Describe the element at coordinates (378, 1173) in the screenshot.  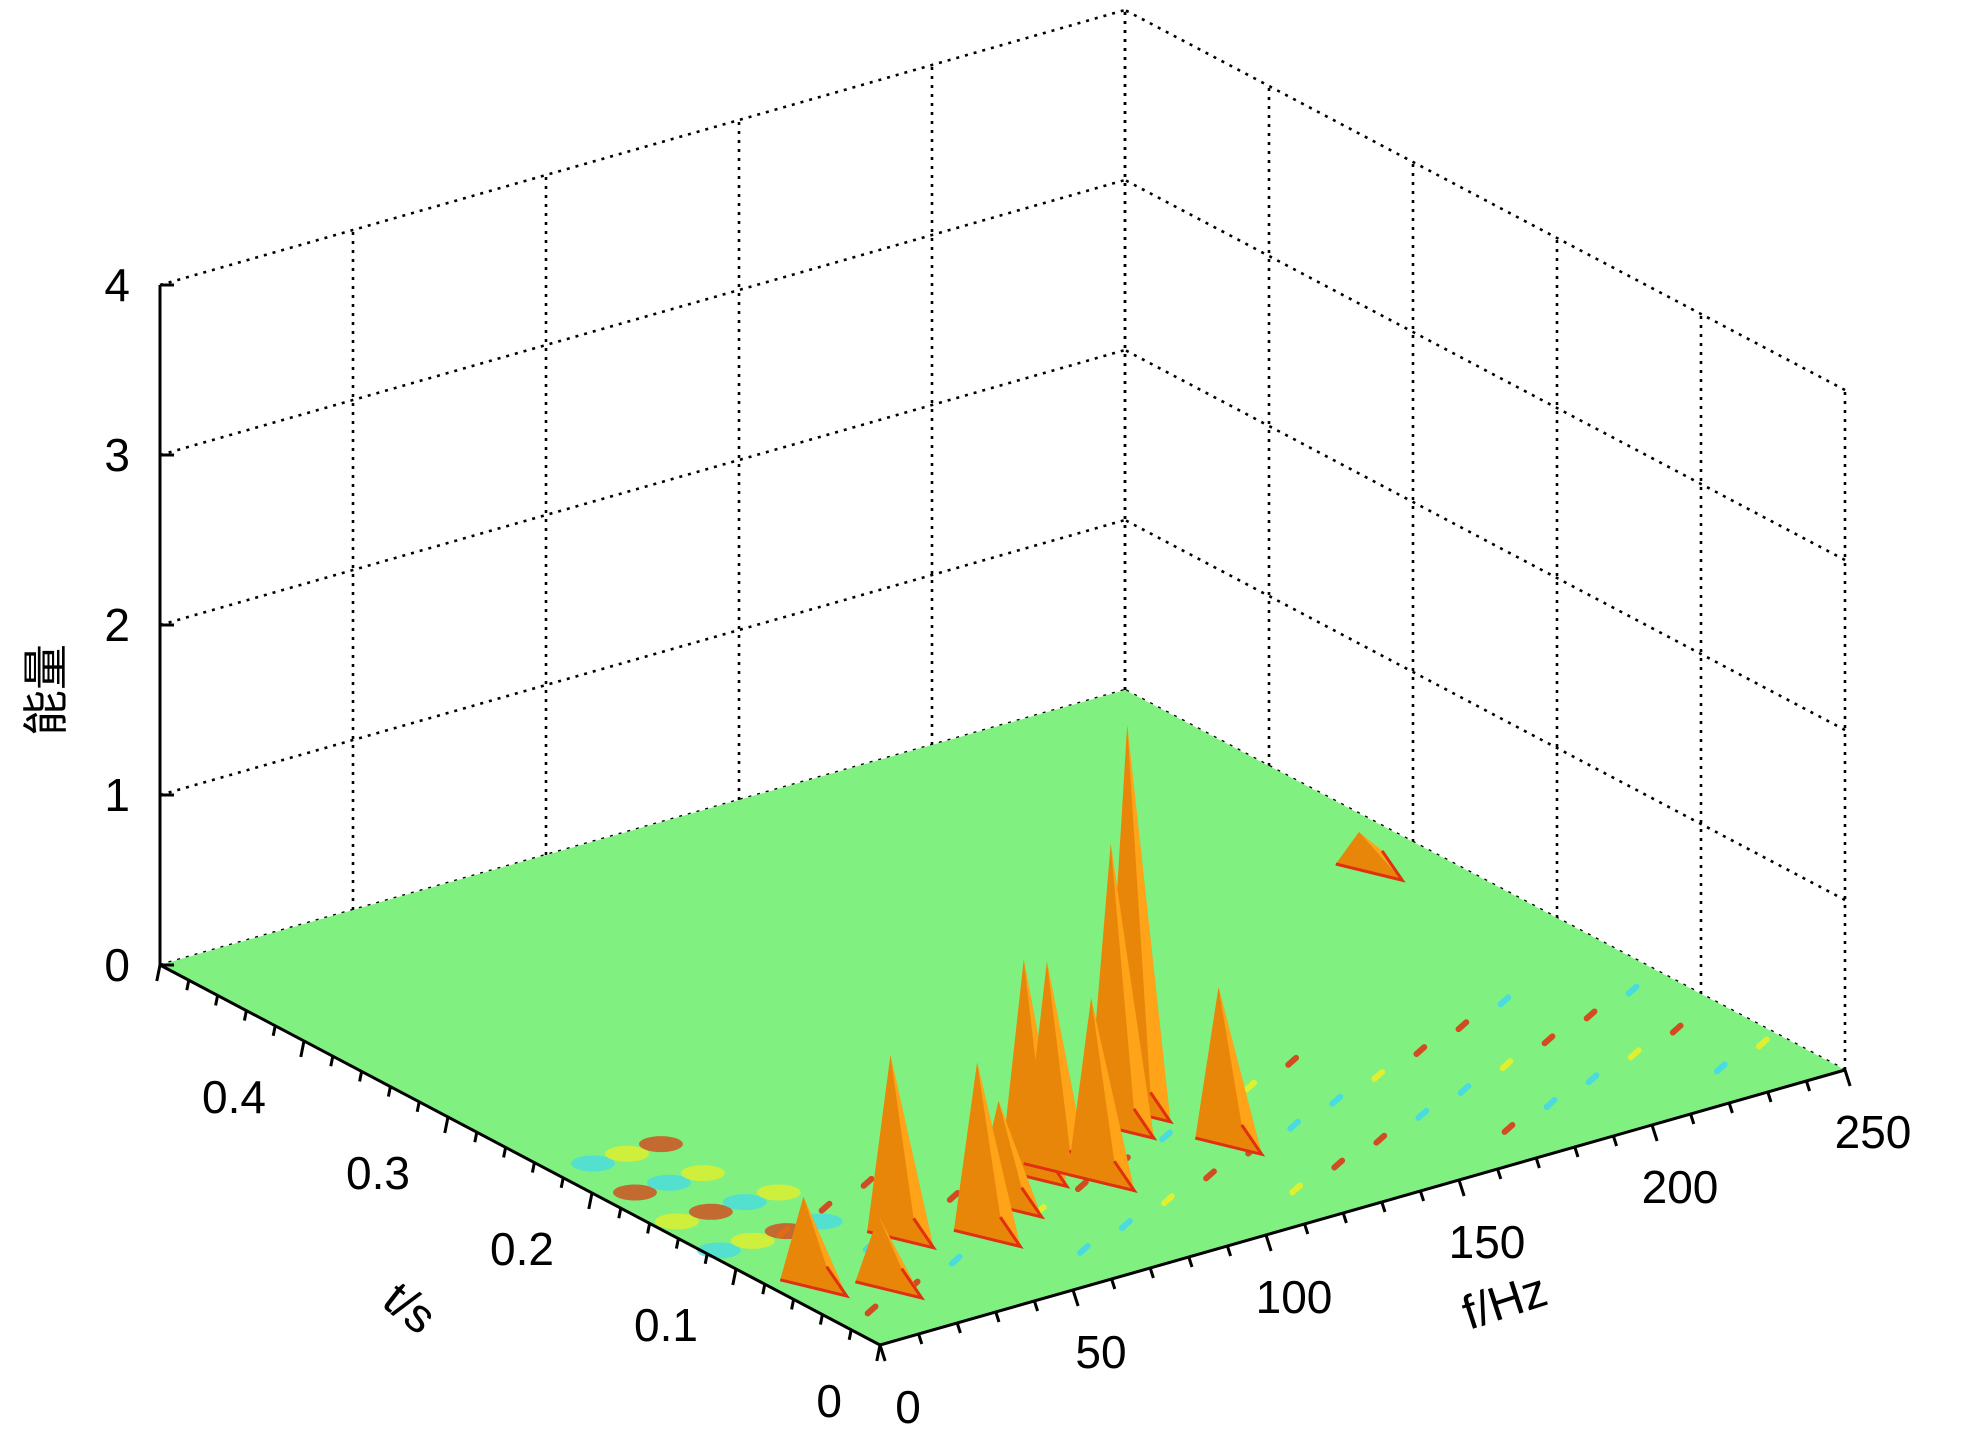
I see `y-tick-label: 0.3` at that location.